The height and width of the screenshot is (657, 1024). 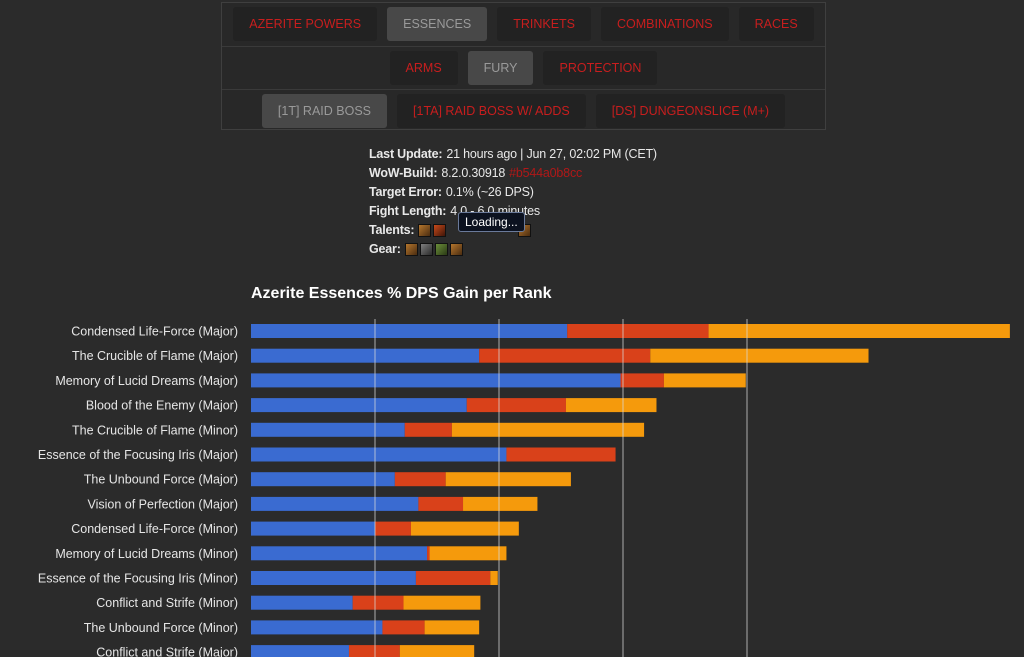 What do you see at coordinates (500, 67) in the screenshot?
I see `tab-fury: FURY` at bounding box center [500, 67].